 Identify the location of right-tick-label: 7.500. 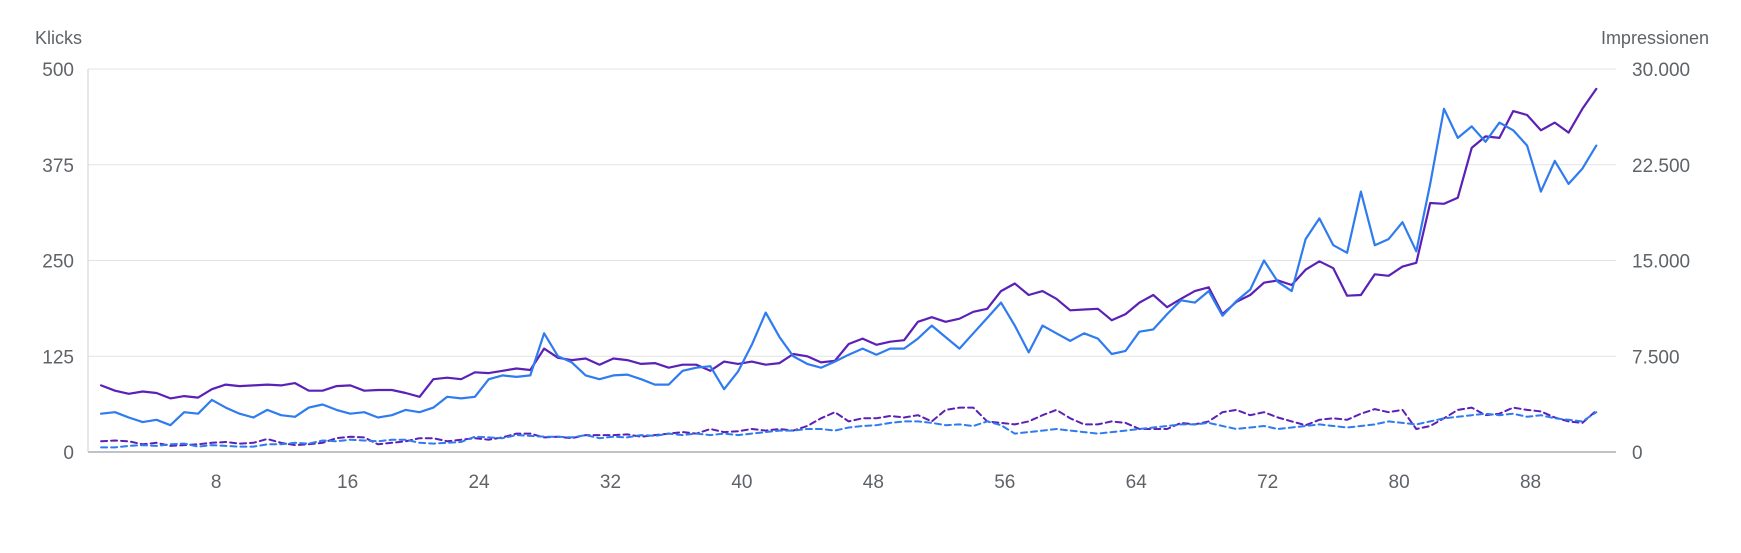
(1656, 357).